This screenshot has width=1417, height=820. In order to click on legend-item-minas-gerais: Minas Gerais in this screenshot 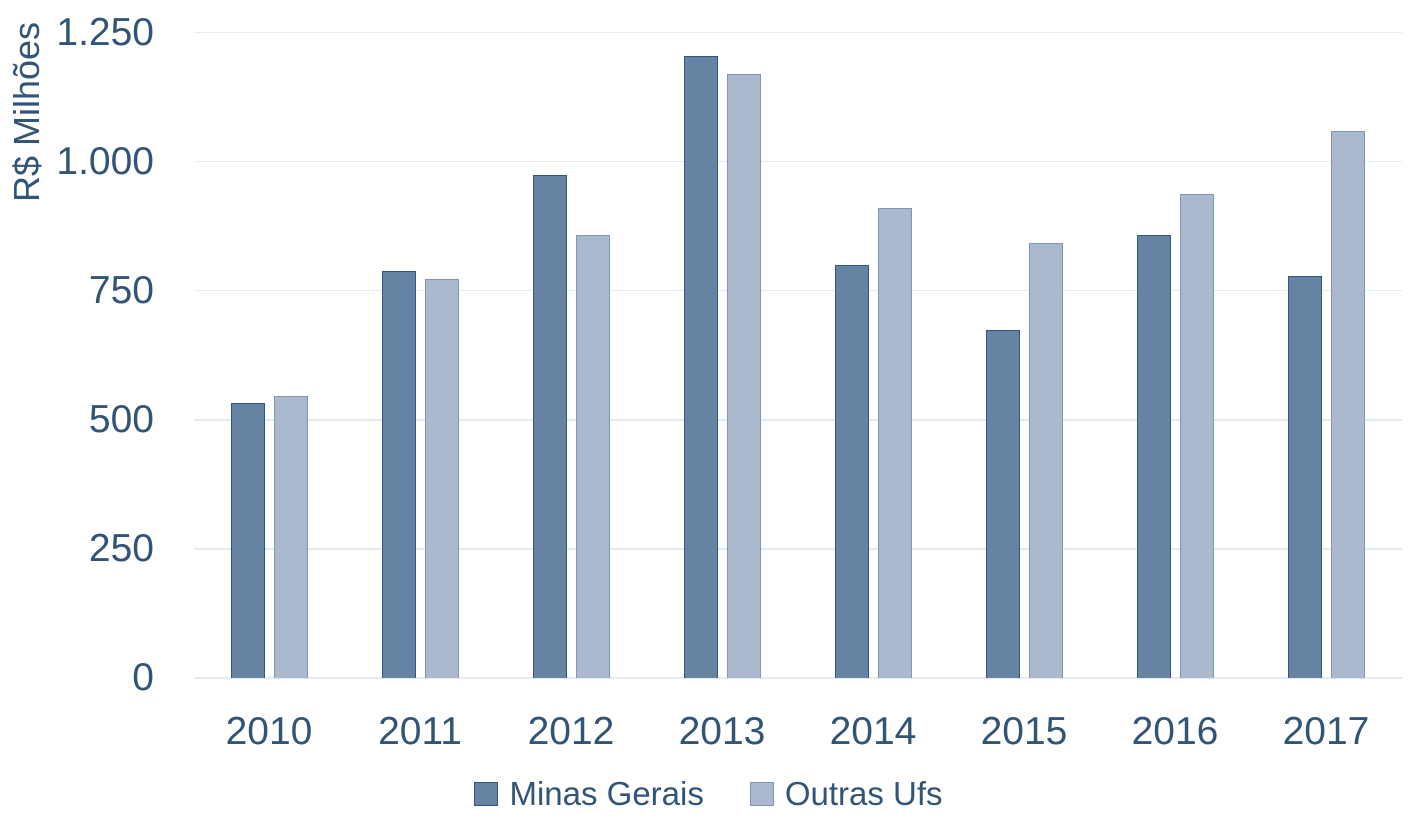, I will do `click(589, 793)`.